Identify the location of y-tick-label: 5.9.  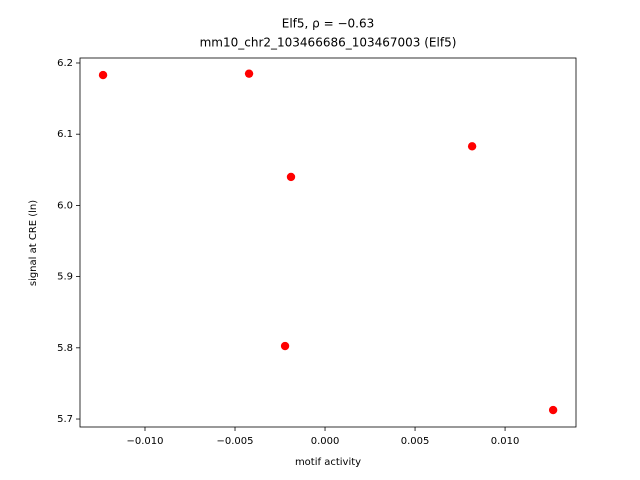
(65, 277).